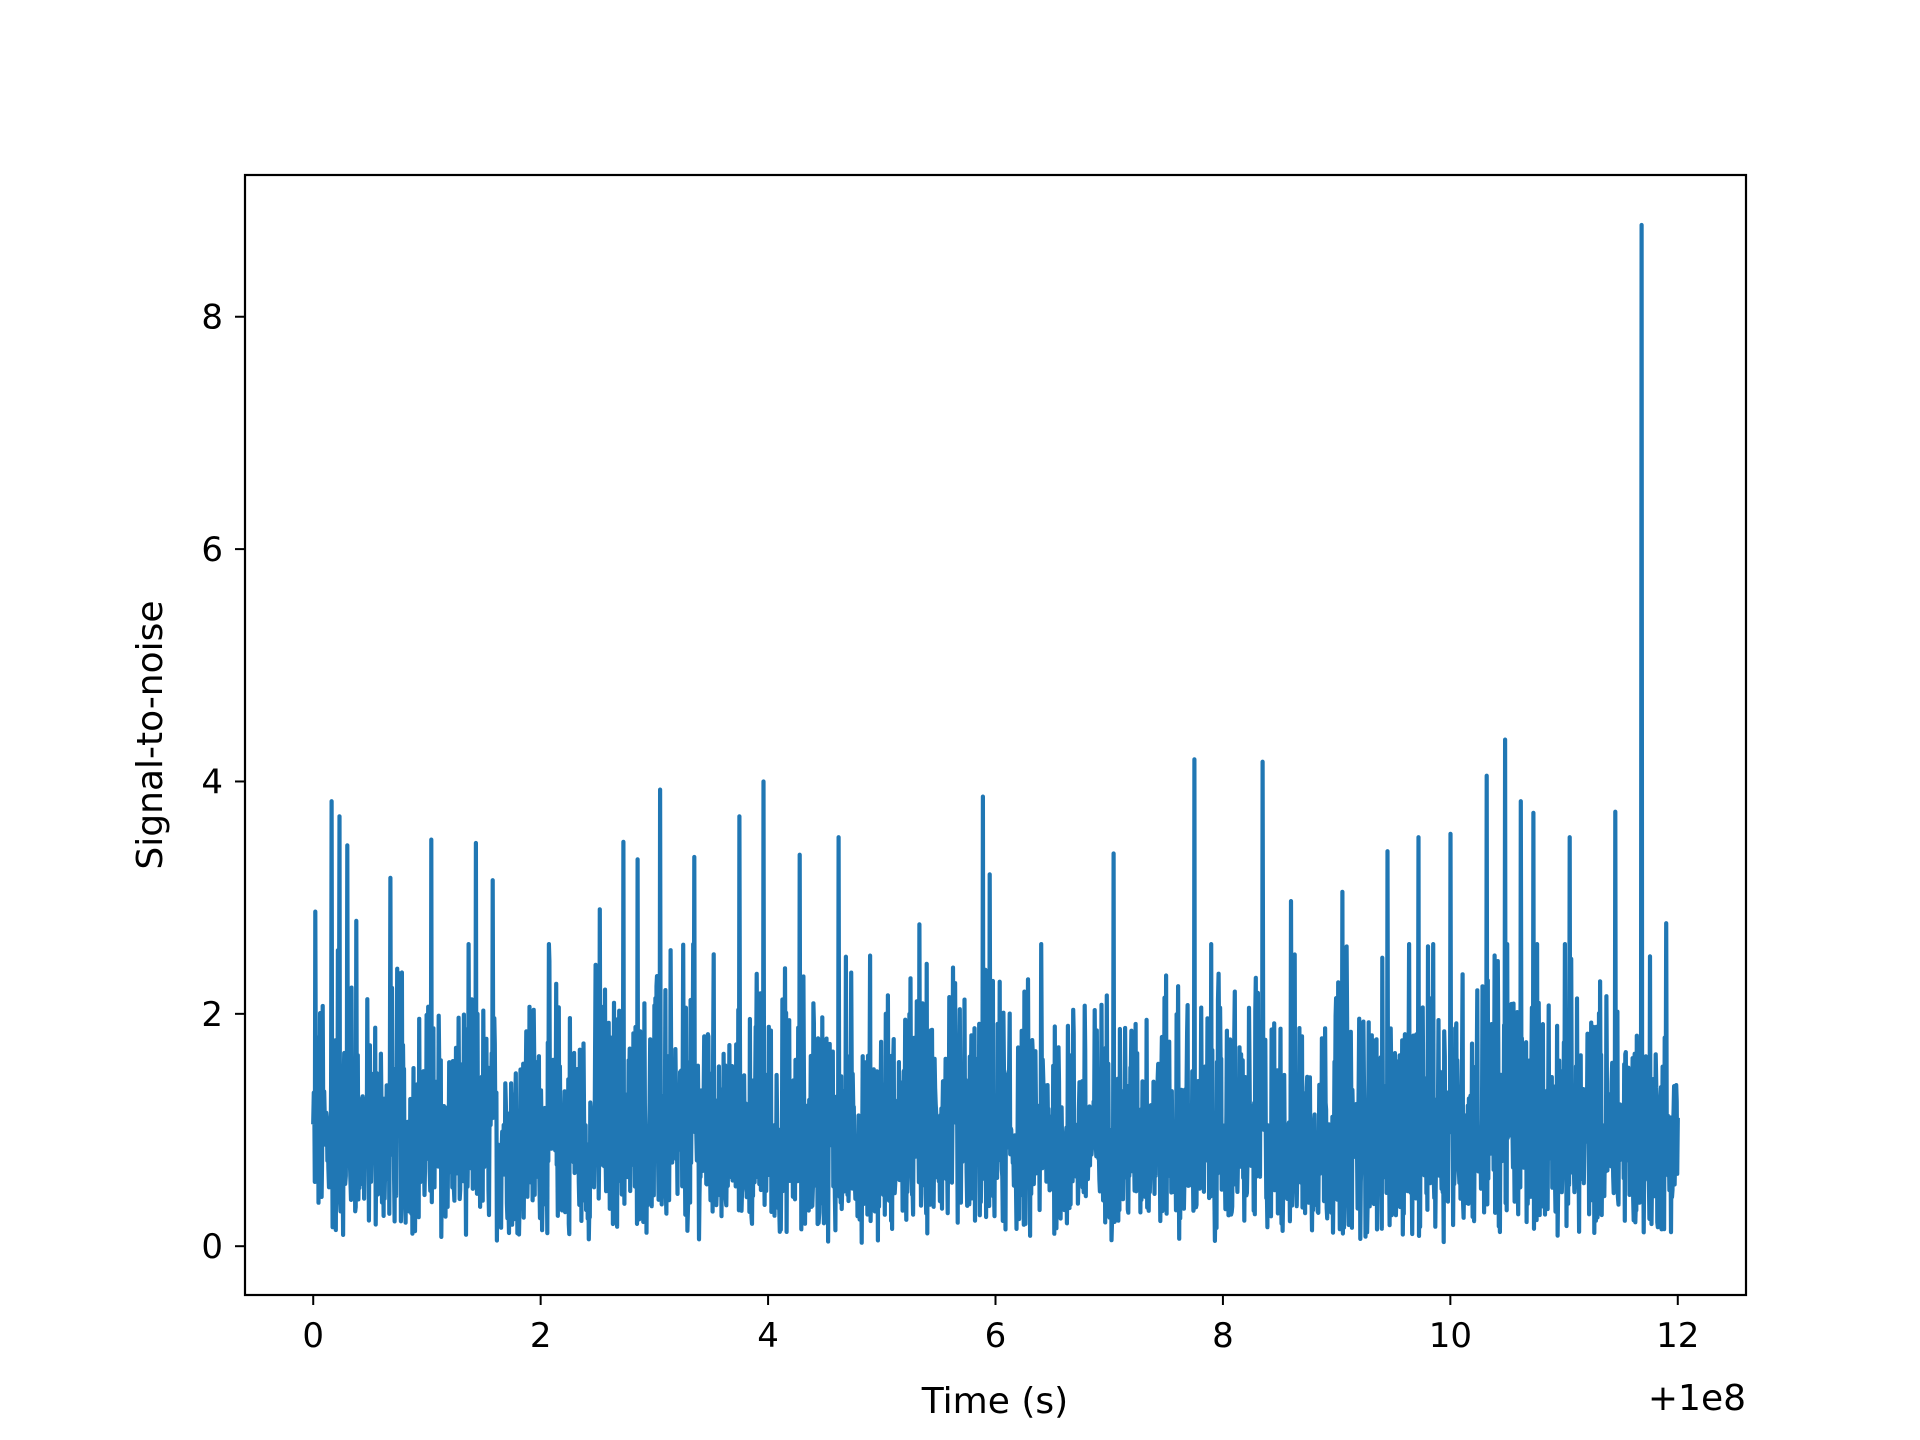 The image size is (1920, 1440). Describe the element at coordinates (212, 1015) in the screenshot. I see `y-tick-label: 2` at that location.